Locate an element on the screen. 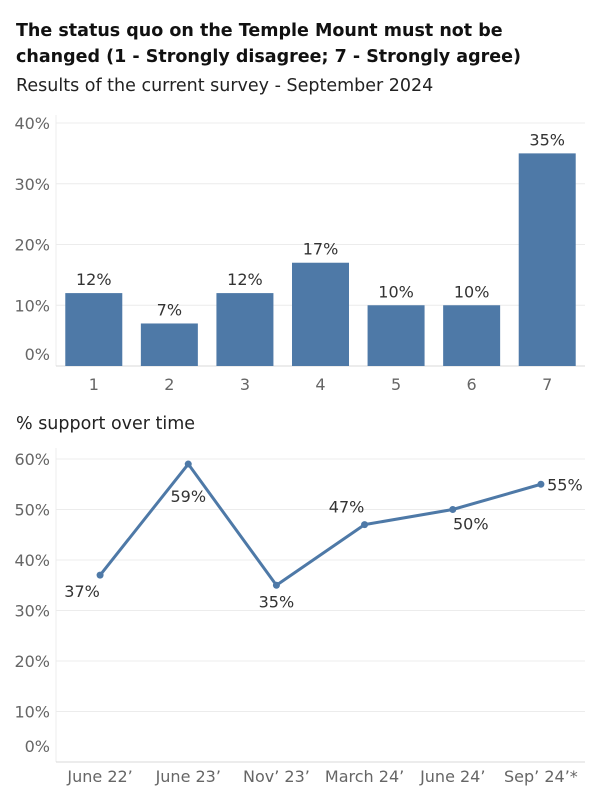  support-value-label: 59% is located at coordinates (188, 496).